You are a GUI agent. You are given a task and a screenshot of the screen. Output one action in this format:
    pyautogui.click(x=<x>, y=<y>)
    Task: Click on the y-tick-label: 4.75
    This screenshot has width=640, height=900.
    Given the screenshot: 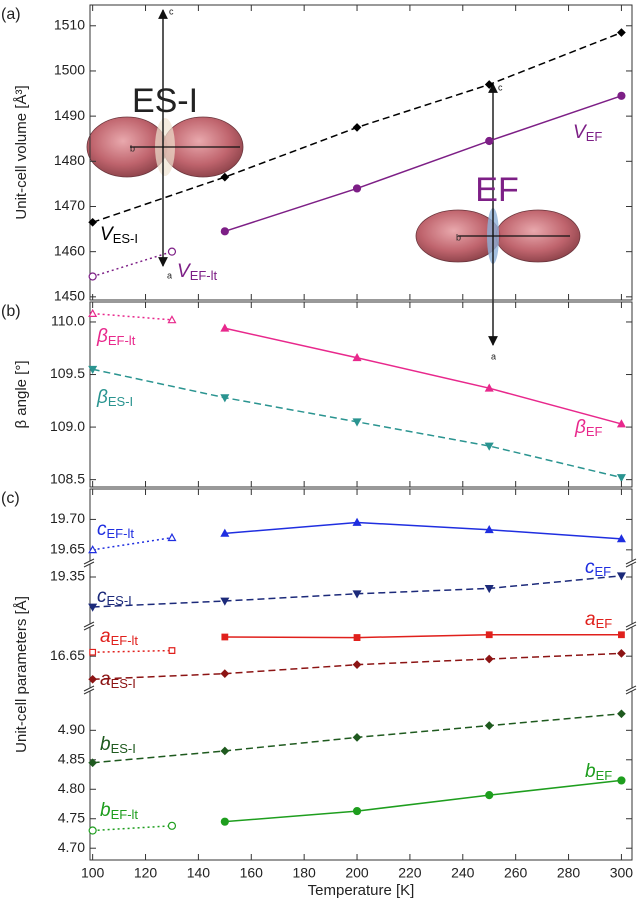 What is the action you would take?
    pyautogui.click(x=71, y=817)
    